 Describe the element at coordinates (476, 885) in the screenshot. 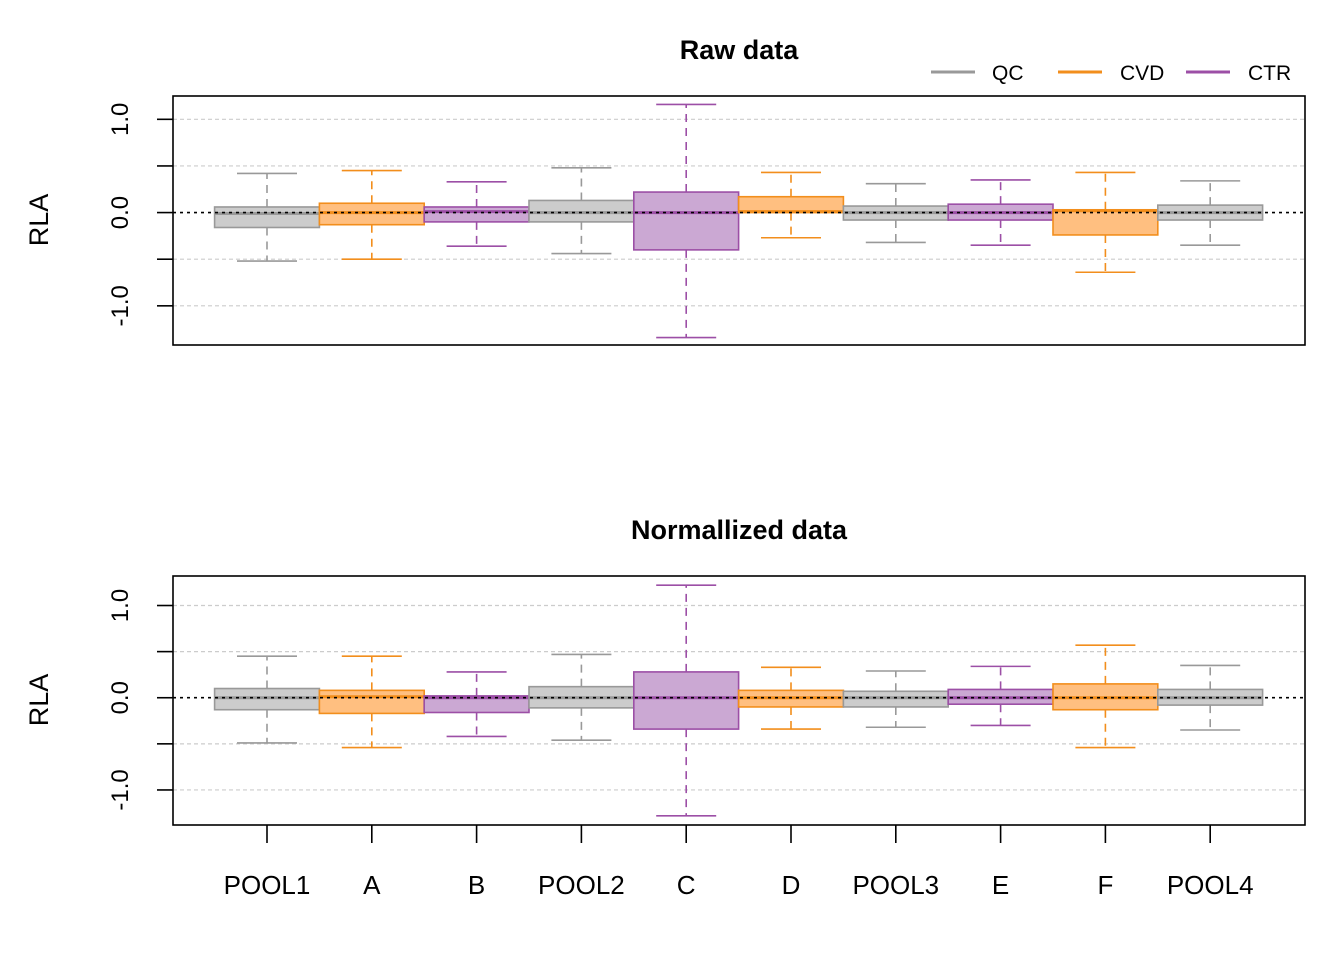

I see `x-tick-label: B` at that location.